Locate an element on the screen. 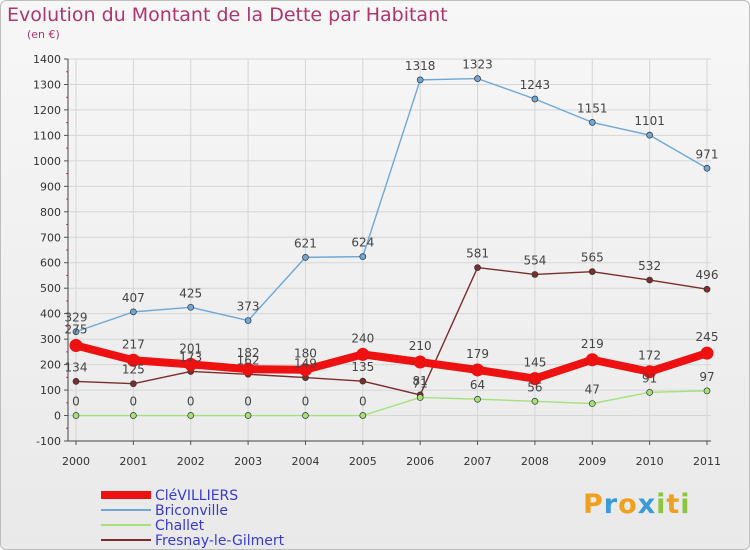 This screenshot has width=750, height=550. y-tick-label: 600 is located at coordinates (50, 263).